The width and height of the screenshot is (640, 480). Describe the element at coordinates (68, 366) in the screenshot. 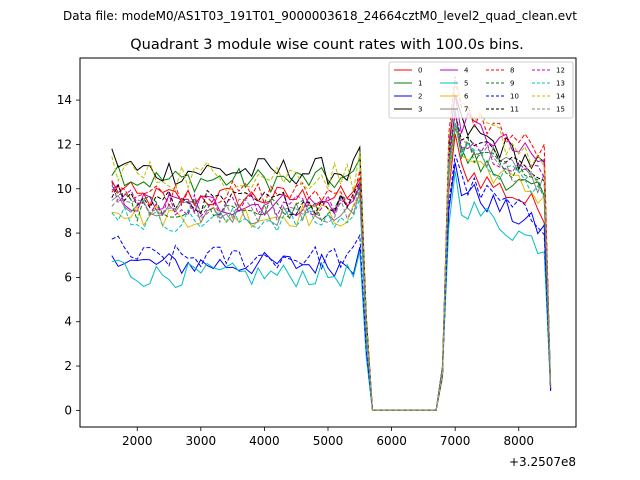

I see `y-tick-label: 2` at that location.